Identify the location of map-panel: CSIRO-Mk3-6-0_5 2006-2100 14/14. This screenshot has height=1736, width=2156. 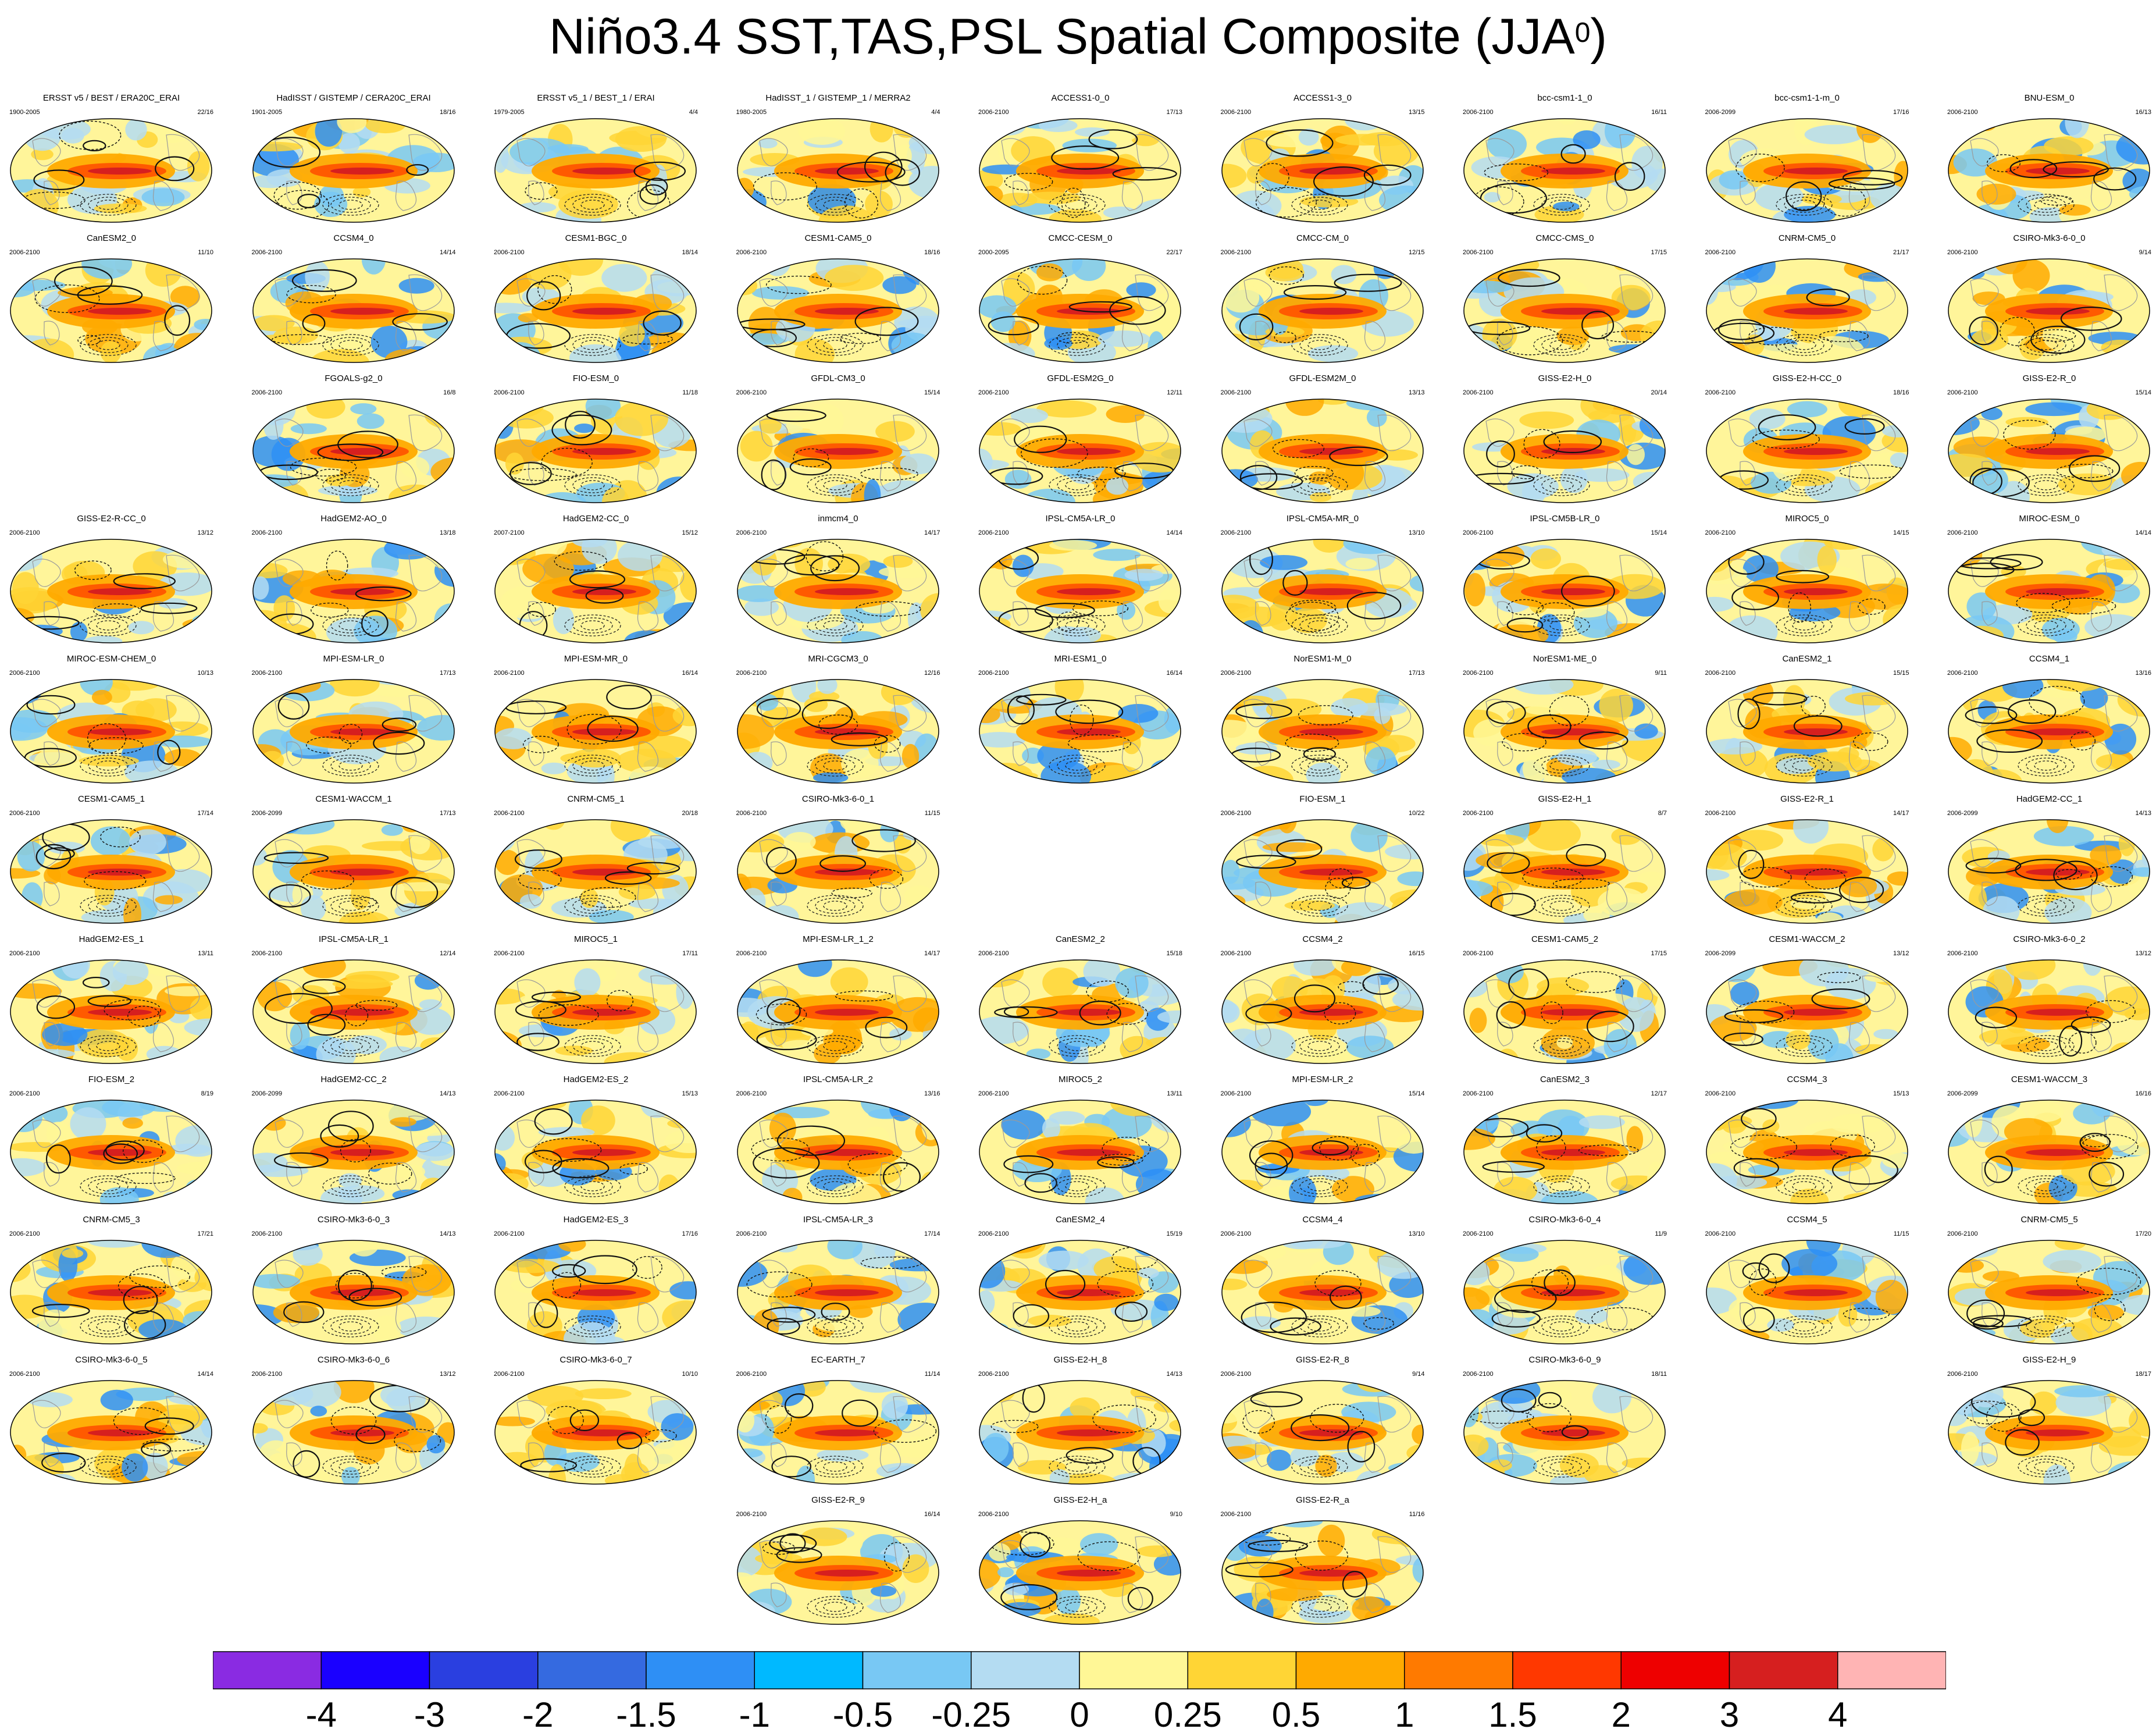
(111, 1423).